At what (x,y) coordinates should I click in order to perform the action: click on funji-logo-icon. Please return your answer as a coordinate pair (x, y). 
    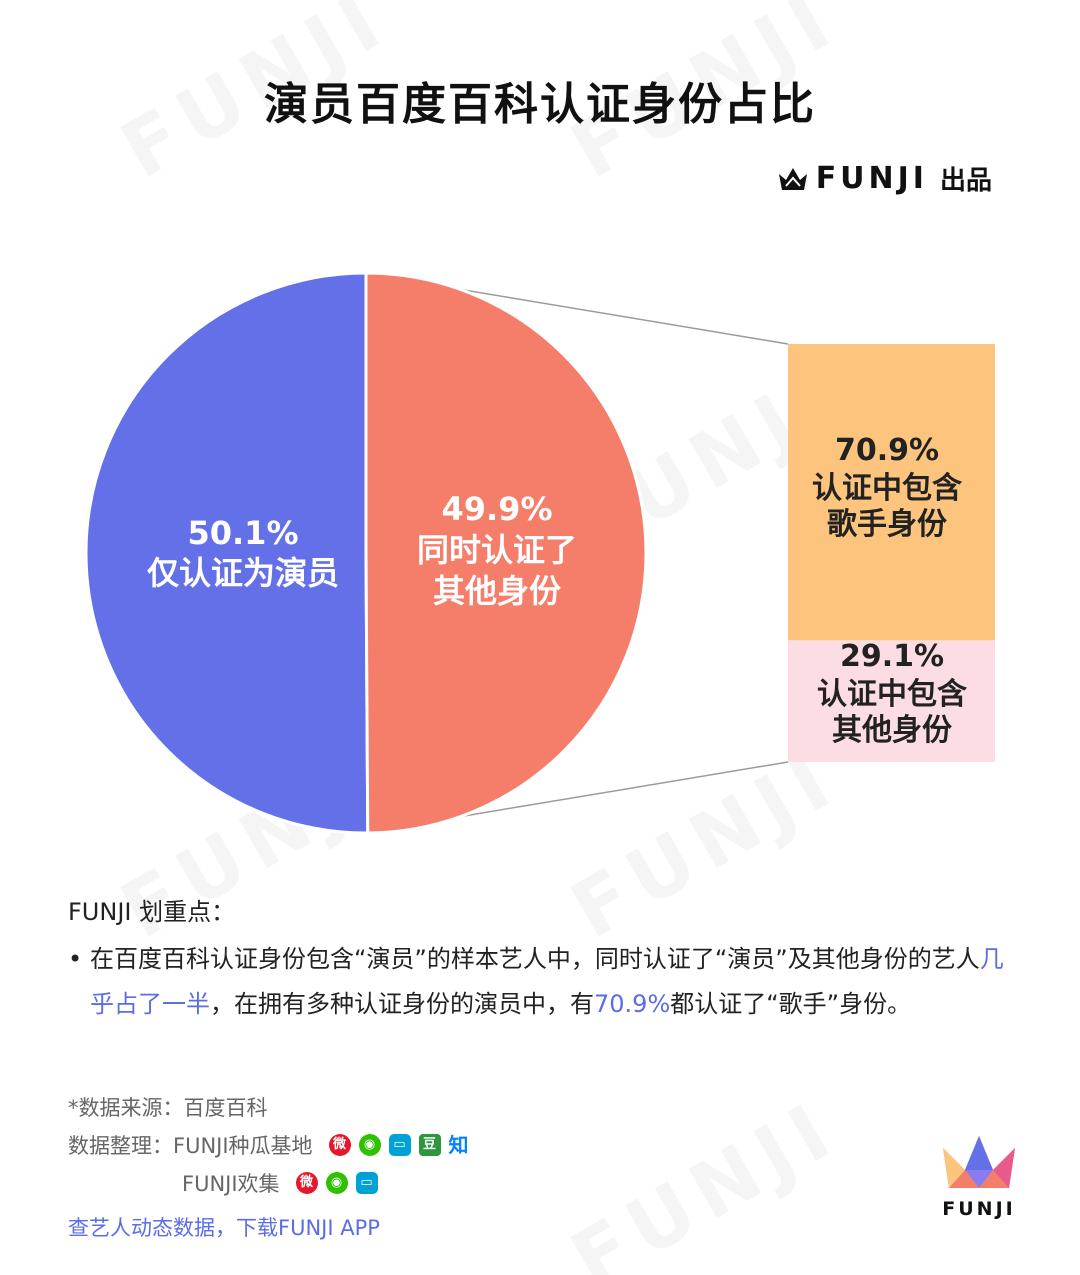
    Looking at the image, I should click on (979, 1162).